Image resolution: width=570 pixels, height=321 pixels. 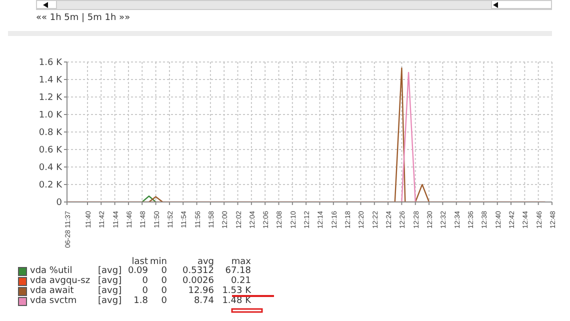 I want to click on text: 1.8, so click(x=141, y=301).